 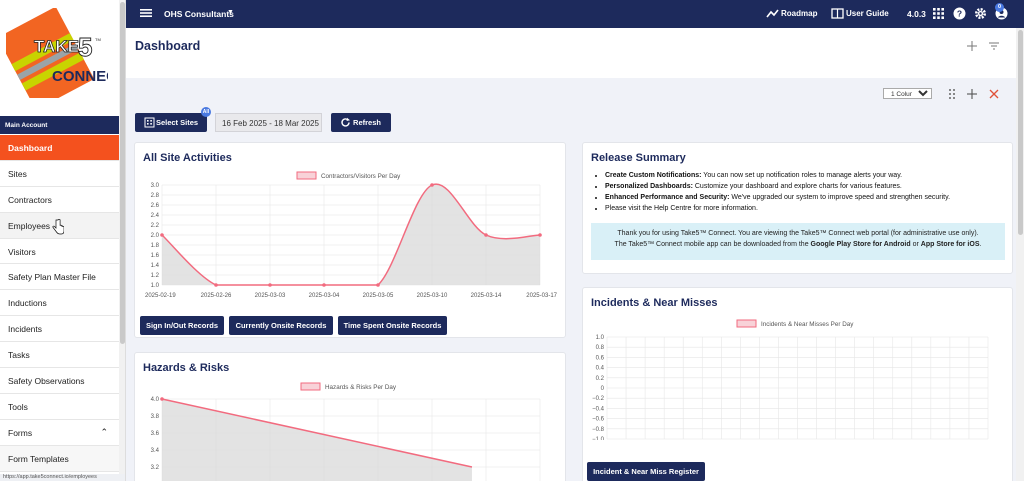 What do you see at coordinates (155, 206) in the screenshot?
I see `y-tick-label: 2.6` at bounding box center [155, 206].